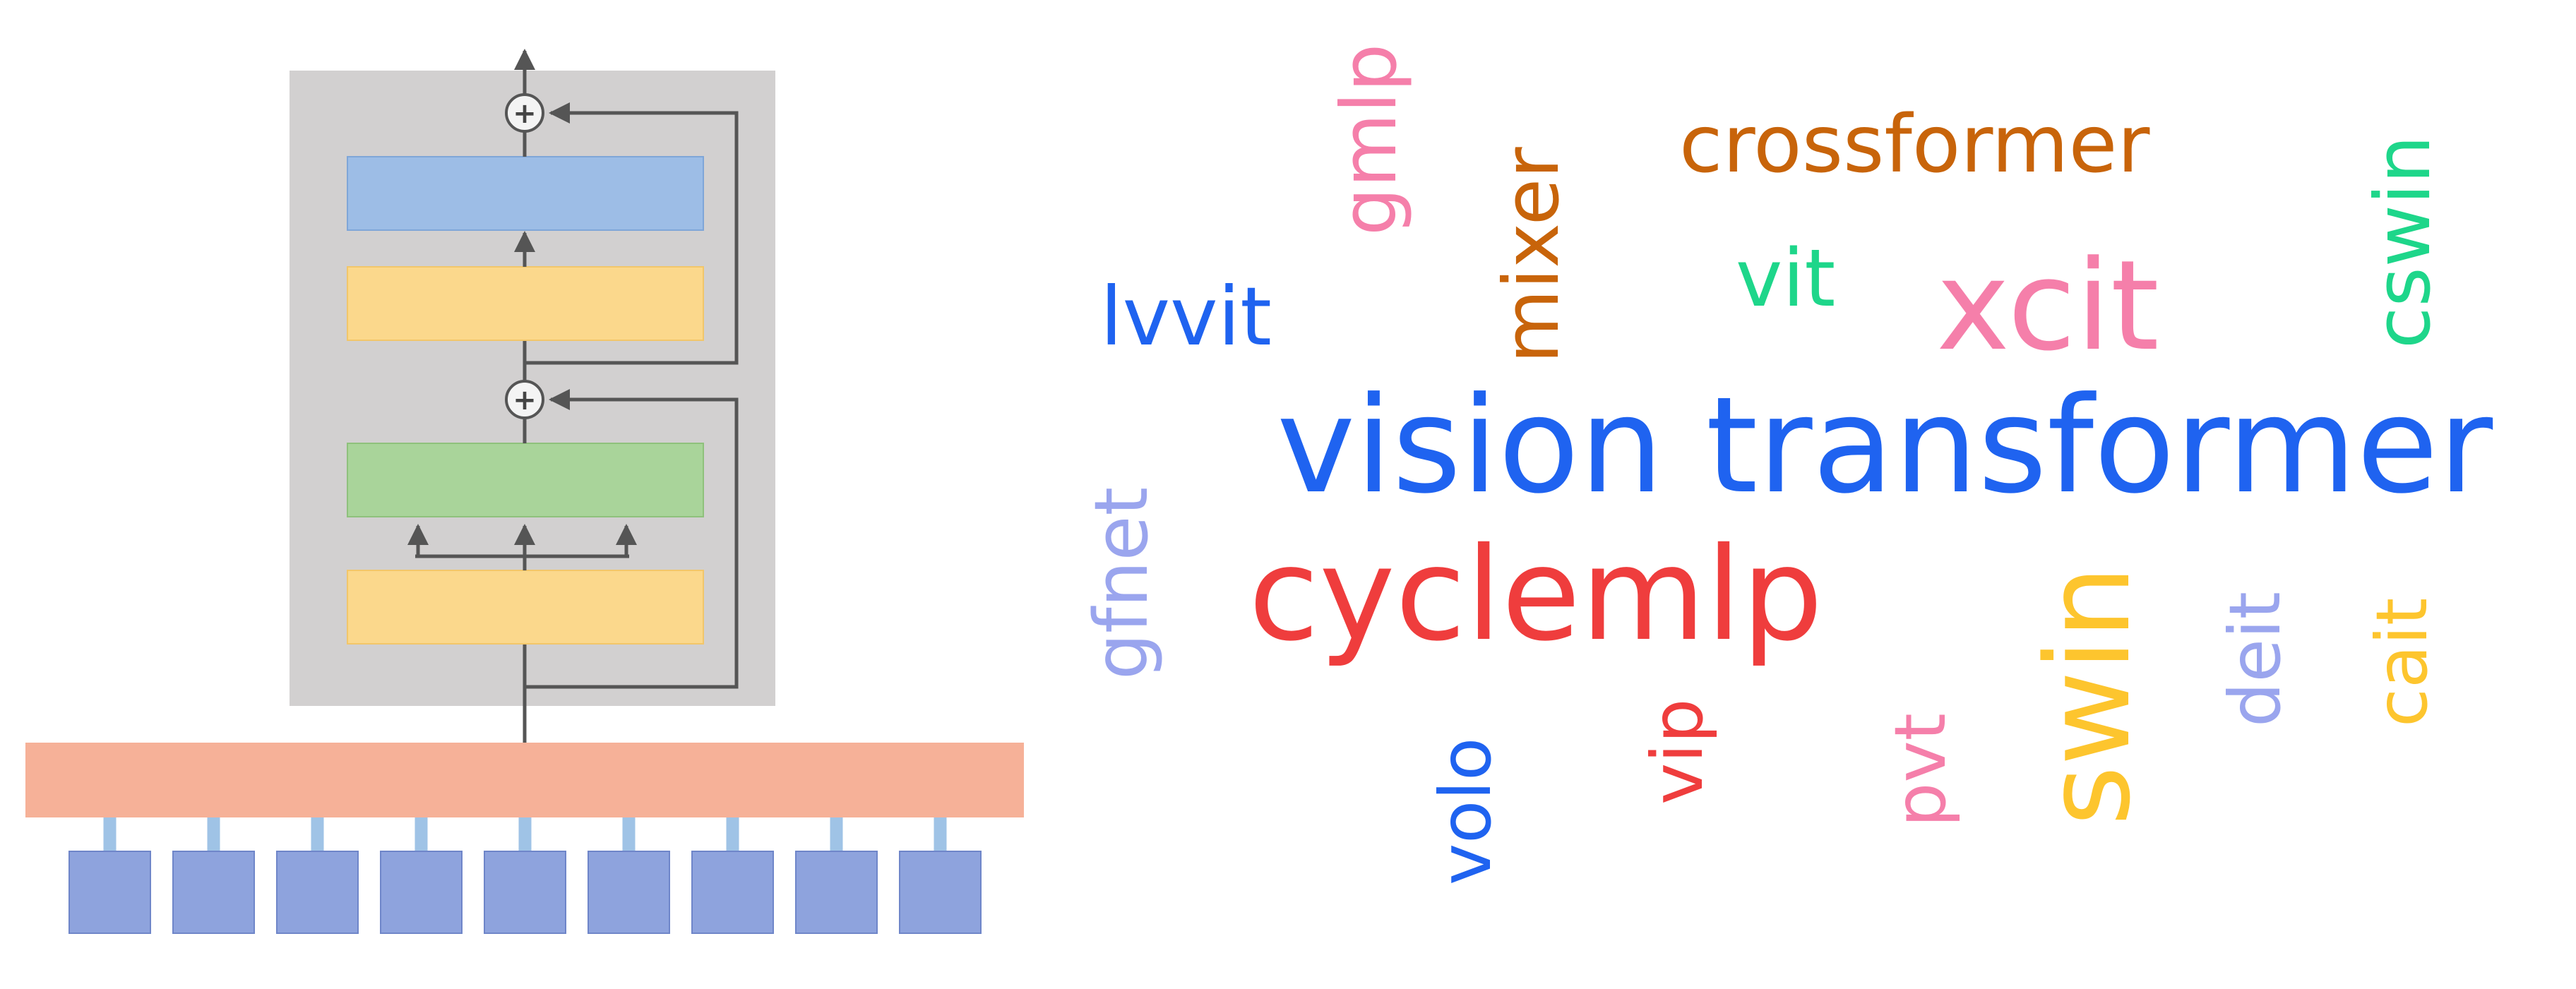 The width and height of the screenshot is (2576, 989). Describe the element at coordinates (1465, 811) in the screenshot. I see `word-volo: volo` at that location.